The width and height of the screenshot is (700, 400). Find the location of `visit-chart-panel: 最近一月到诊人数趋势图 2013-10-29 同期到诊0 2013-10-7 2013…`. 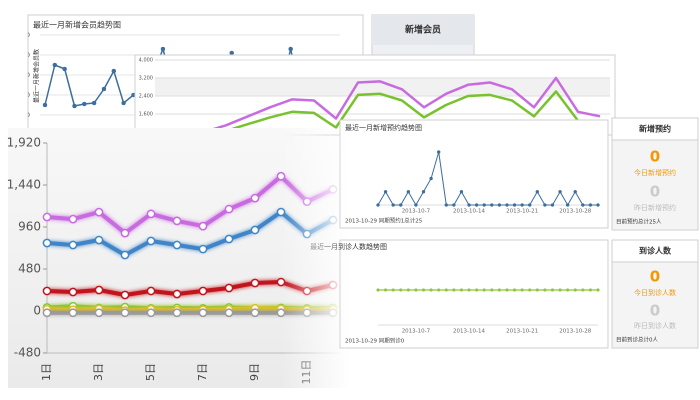

visit-chart-panel: 最近一月到诊人数趋势图 2013-10-29 同期到诊0 2013-10-7 2013… is located at coordinates (459, 294).